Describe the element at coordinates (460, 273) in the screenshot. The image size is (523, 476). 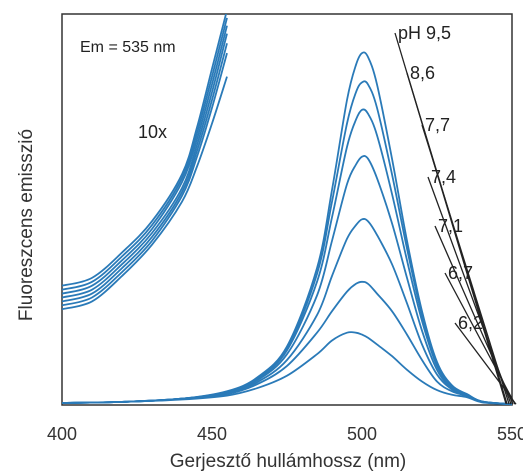
I see `series-label-6: 6,7` at that location.